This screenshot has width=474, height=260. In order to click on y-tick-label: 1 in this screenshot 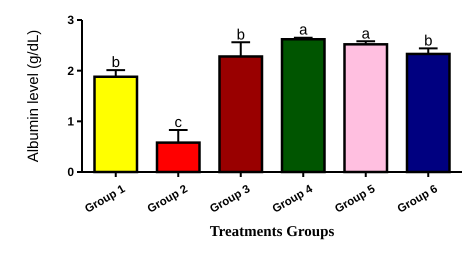, I will do `click(70, 121)`.